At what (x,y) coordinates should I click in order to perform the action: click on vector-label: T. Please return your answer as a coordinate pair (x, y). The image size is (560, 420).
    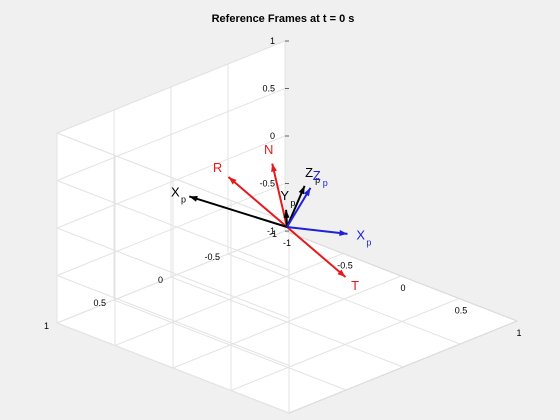
    Looking at the image, I should click on (355, 285).